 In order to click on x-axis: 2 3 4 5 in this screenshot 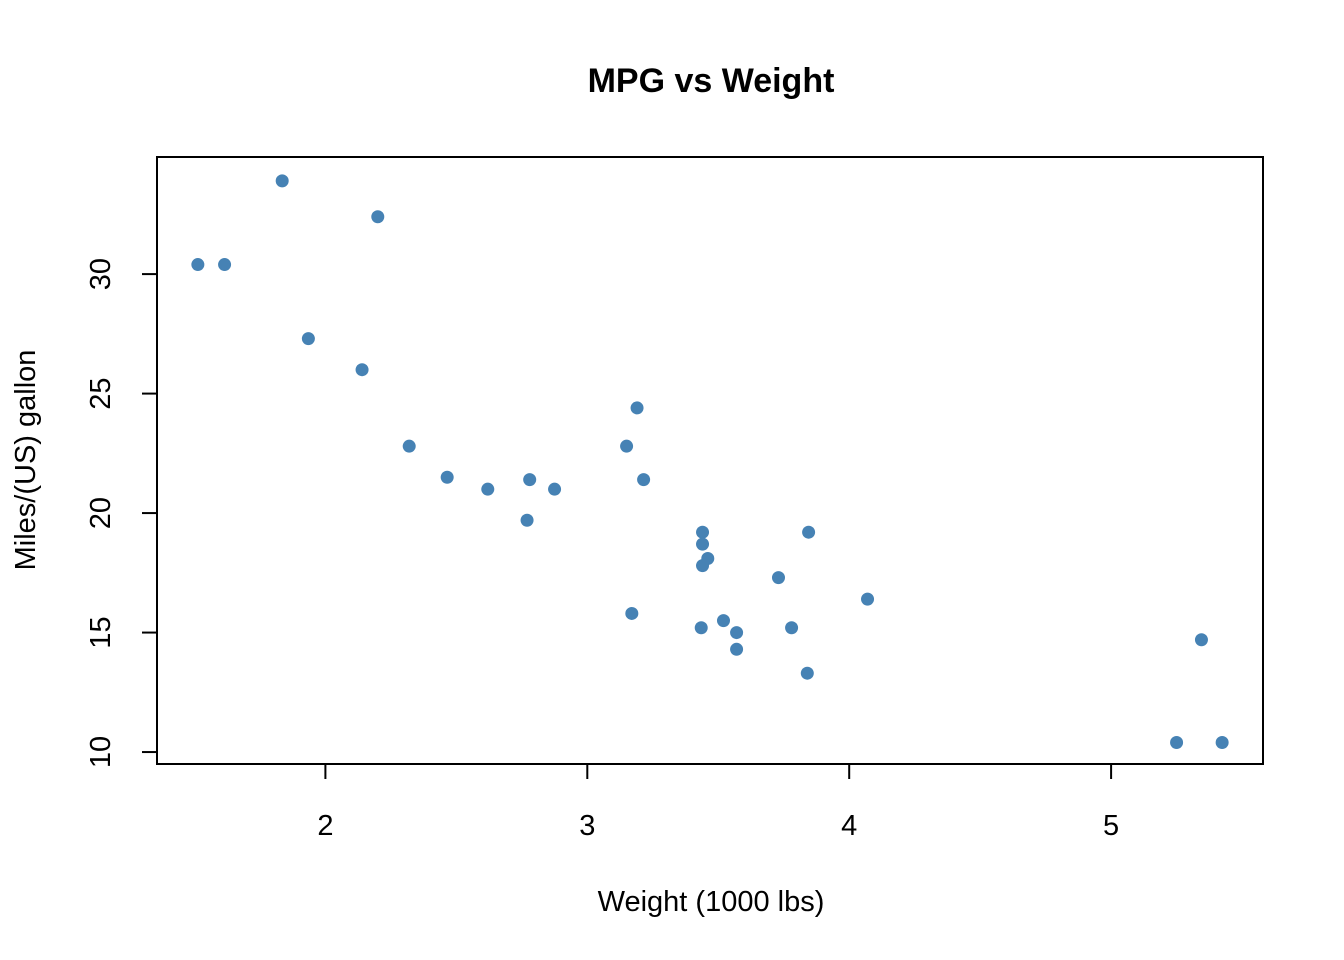, I will do `click(718, 803)`.